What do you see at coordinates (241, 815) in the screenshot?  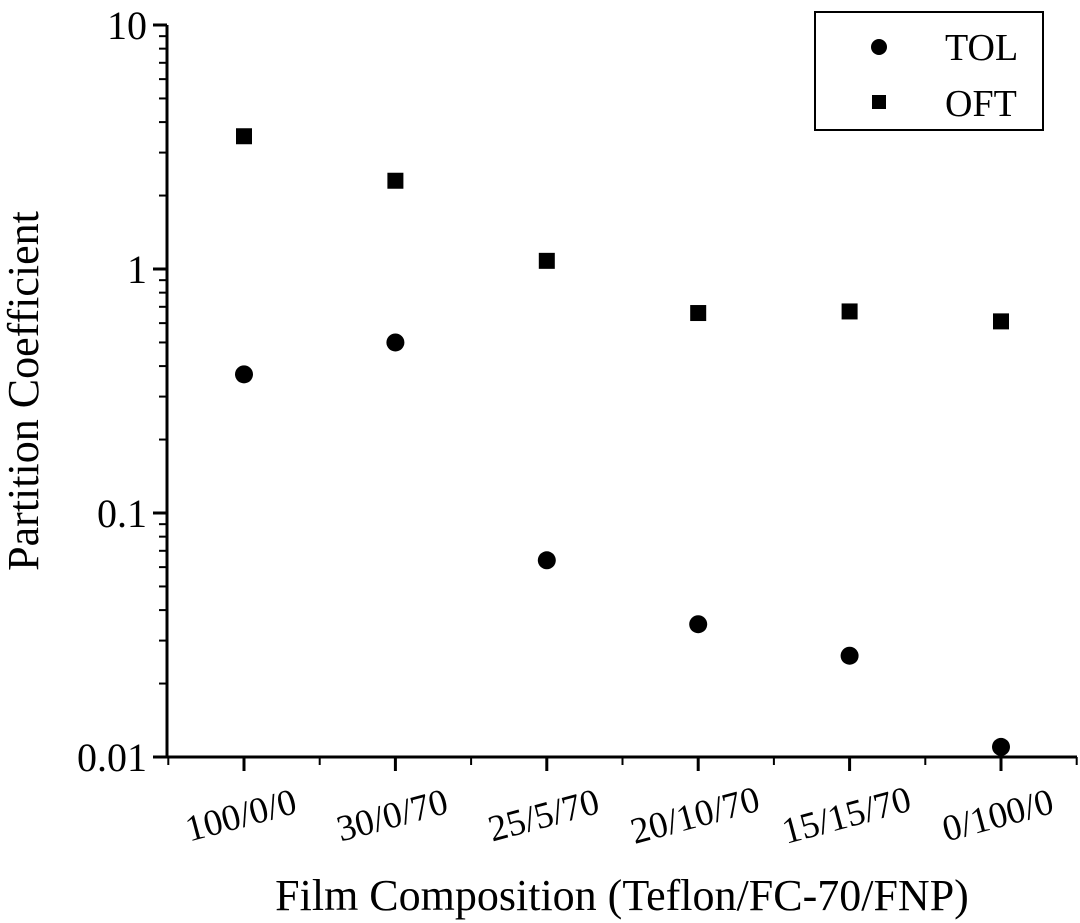 I see `x-tick-label: 100/0/0` at bounding box center [241, 815].